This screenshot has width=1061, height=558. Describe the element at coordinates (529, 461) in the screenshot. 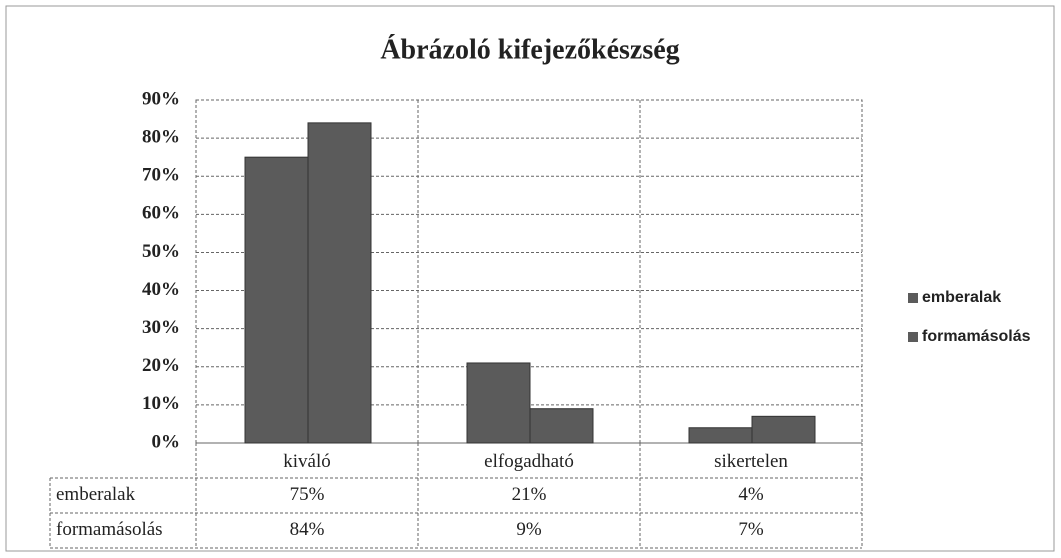

I see `x-tick-label: elfogadható` at that location.